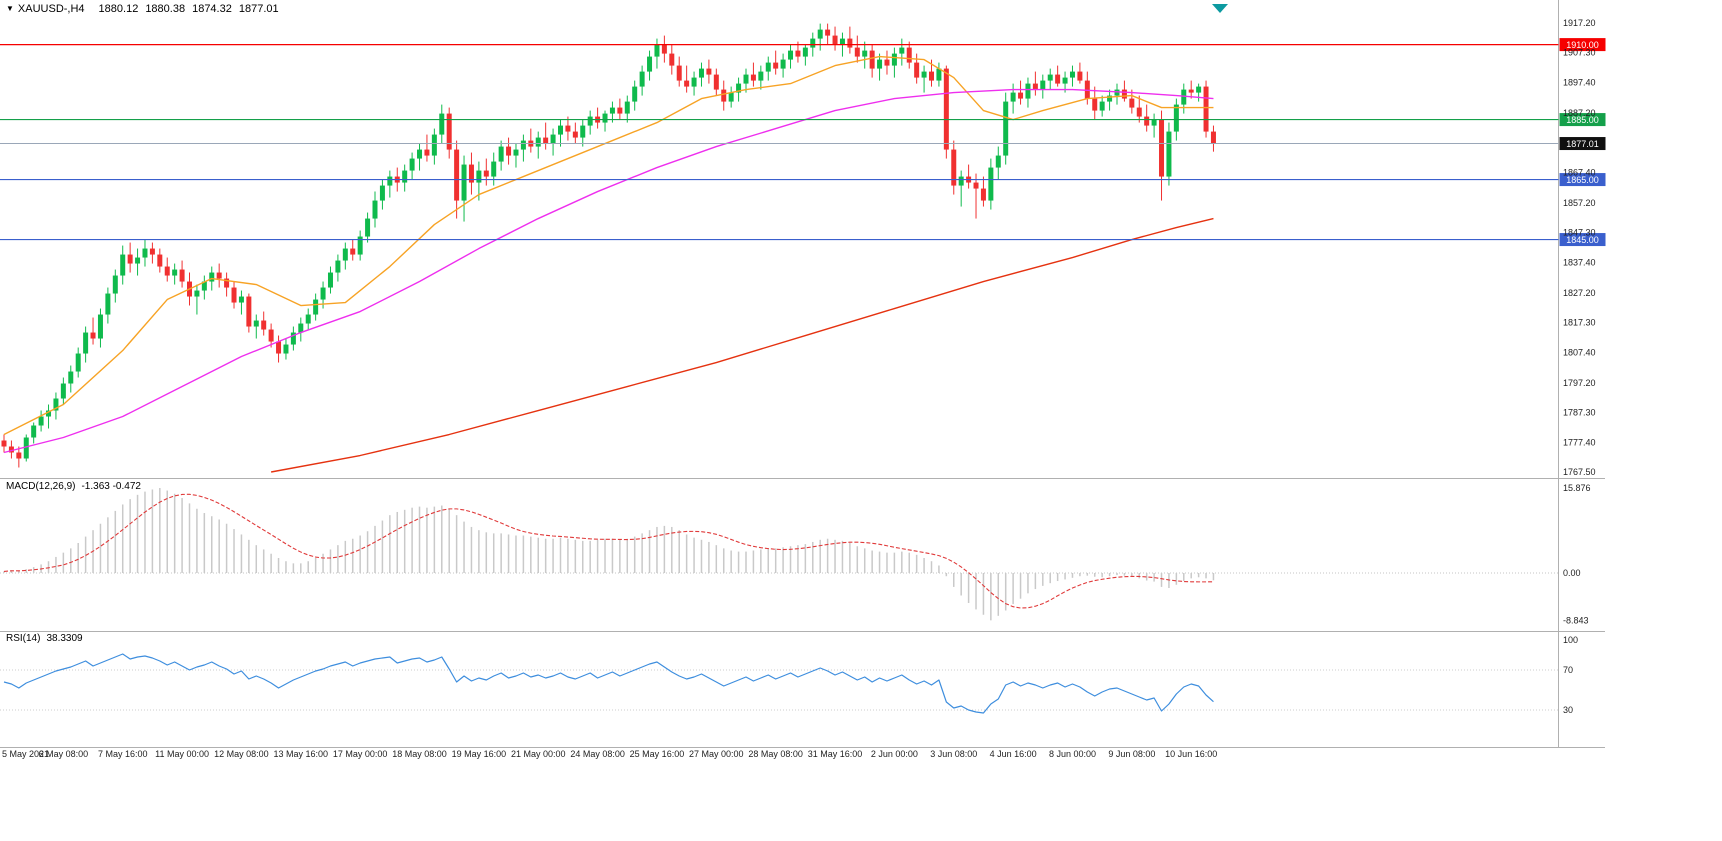  I want to click on macd-scale-label: 15.876, so click(1577, 488).